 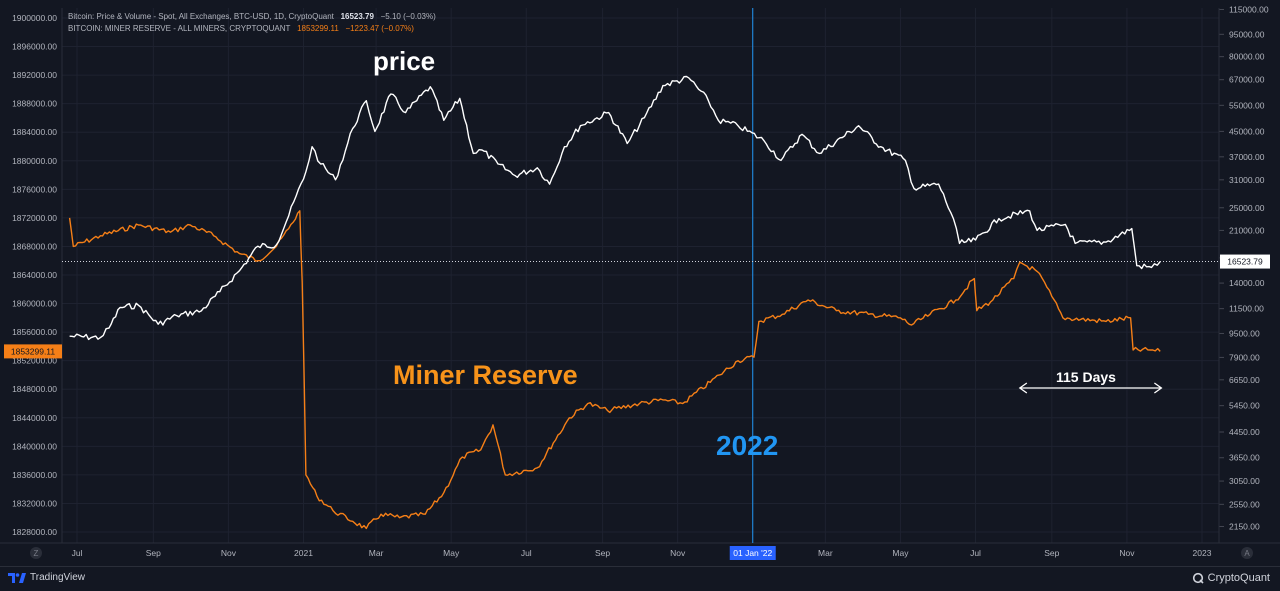 I want to click on legend-price-value: 16523.79, so click(x=357, y=16).